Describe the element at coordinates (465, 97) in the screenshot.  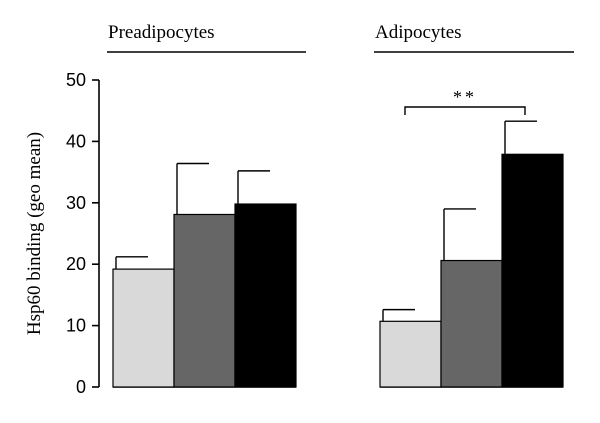
I see `significance-label: **` at that location.